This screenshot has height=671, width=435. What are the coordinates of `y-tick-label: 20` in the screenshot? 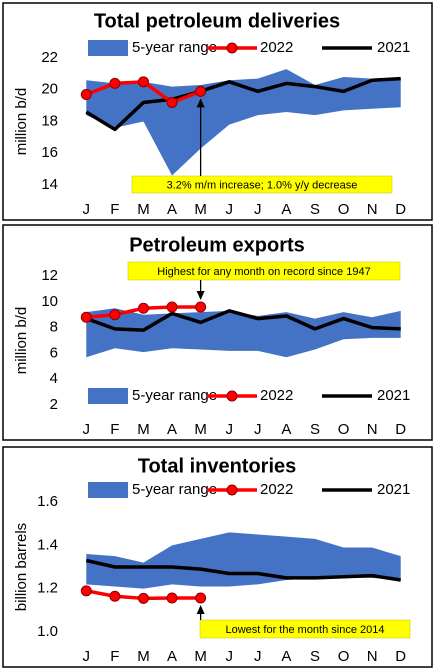 It's located at (49, 89).